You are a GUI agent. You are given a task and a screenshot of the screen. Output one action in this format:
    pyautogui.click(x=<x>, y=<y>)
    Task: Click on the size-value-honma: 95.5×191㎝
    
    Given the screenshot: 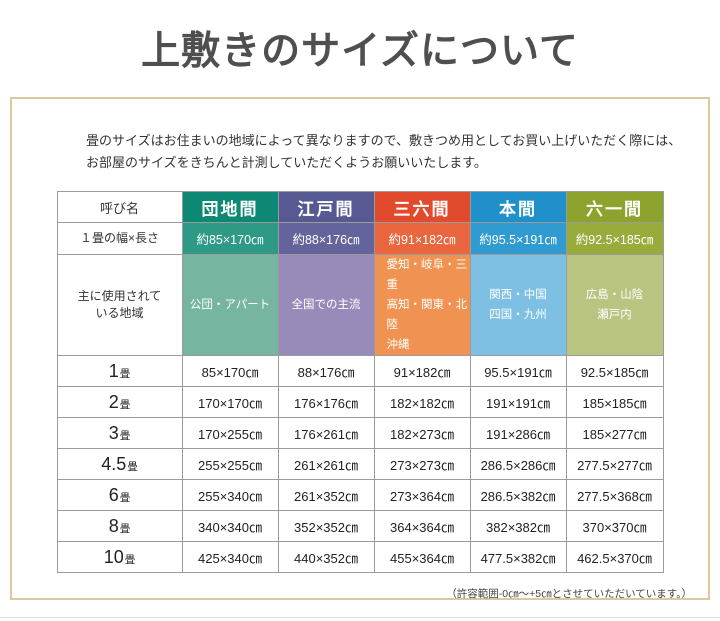 What is the action you would take?
    pyautogui.click(x=518, y=371)
    